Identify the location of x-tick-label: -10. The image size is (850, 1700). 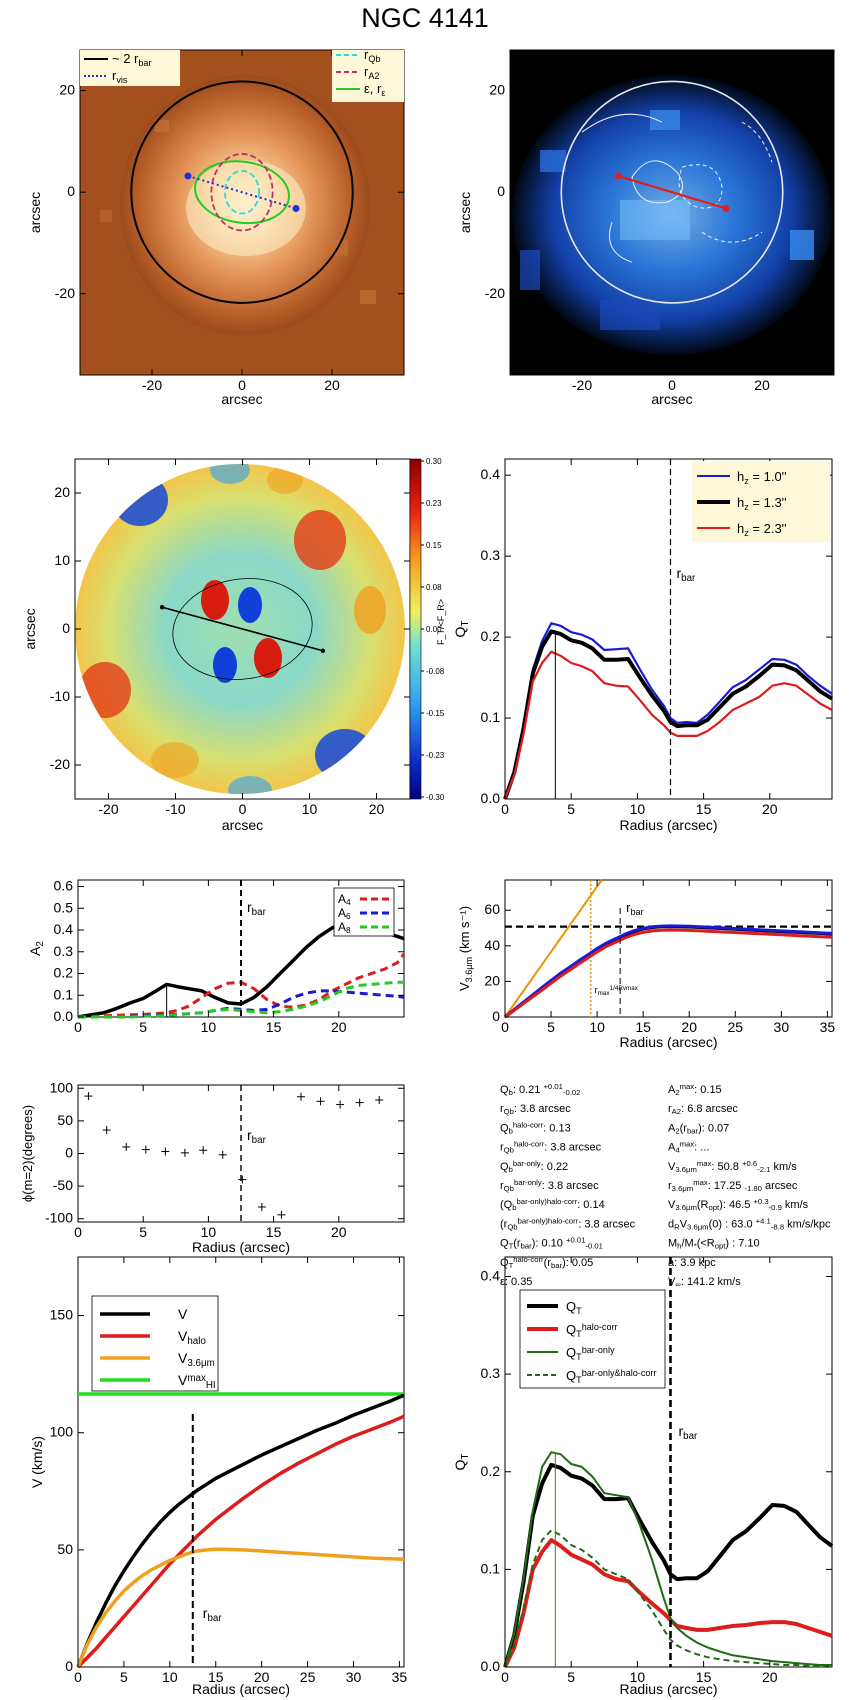
(175, 809).